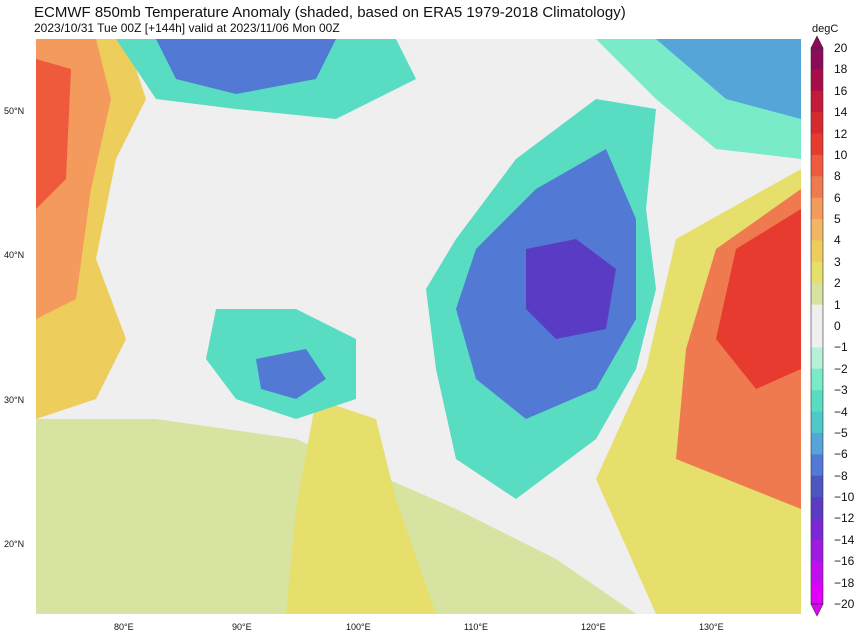 The height and width of the screenshot is (640, 863). I want to click on colorbar-tick-label: −6, so click(841, 454).